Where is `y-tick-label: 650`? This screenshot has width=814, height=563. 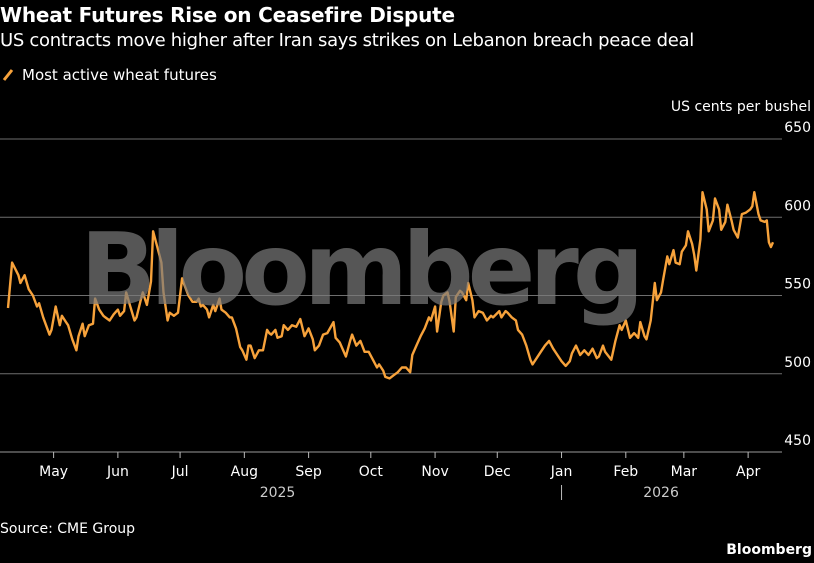
y-tick-label: 650 is located at coordinates (797, 128).